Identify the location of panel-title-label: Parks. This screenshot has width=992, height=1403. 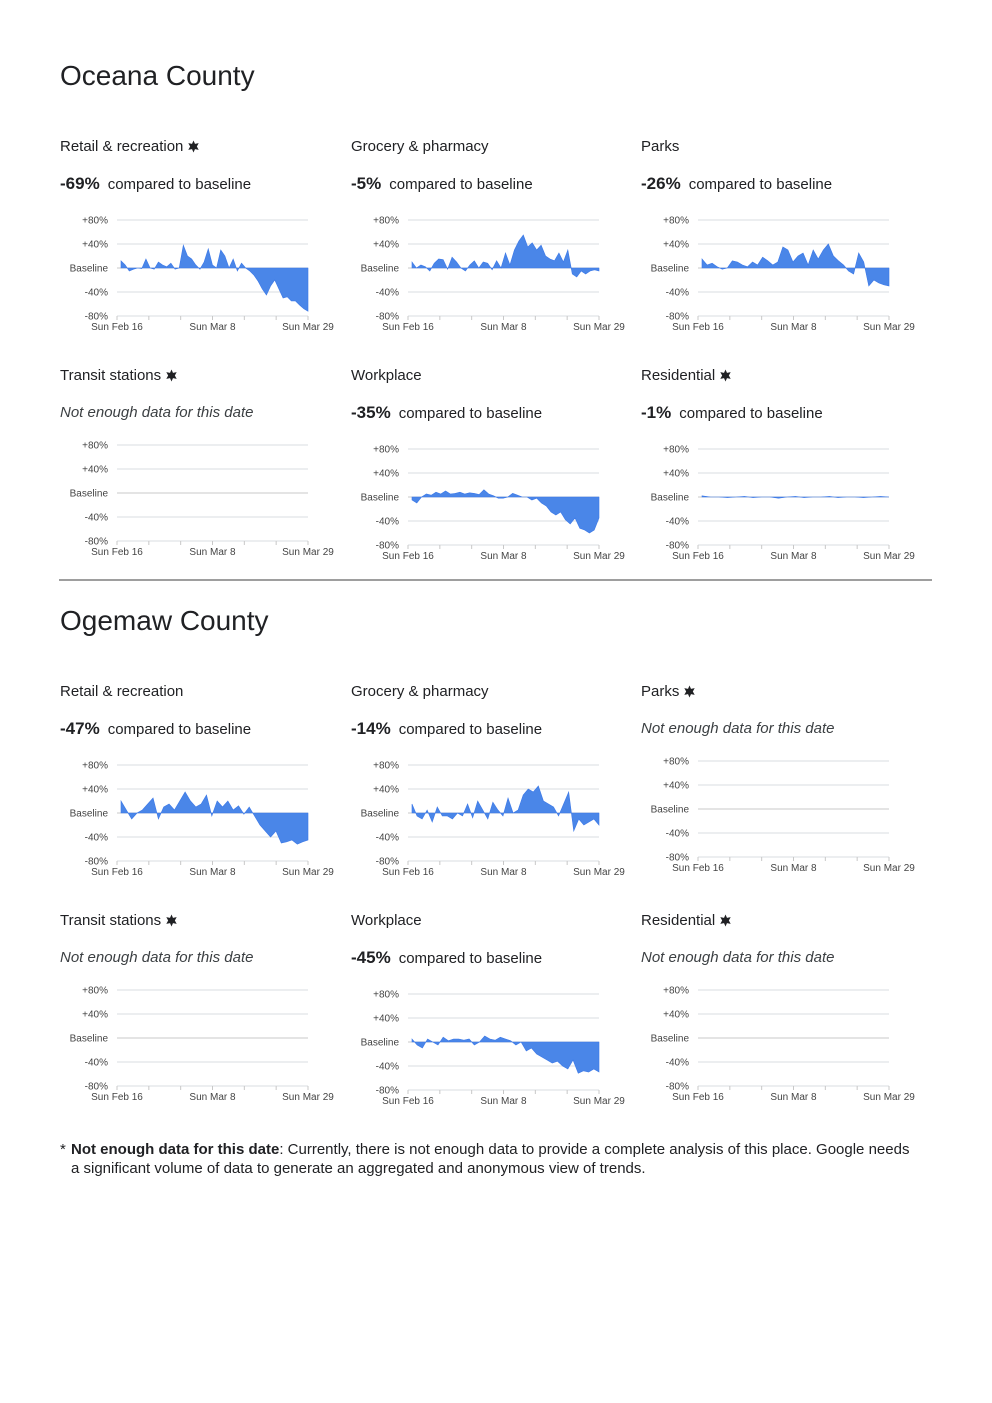
(660, 146).